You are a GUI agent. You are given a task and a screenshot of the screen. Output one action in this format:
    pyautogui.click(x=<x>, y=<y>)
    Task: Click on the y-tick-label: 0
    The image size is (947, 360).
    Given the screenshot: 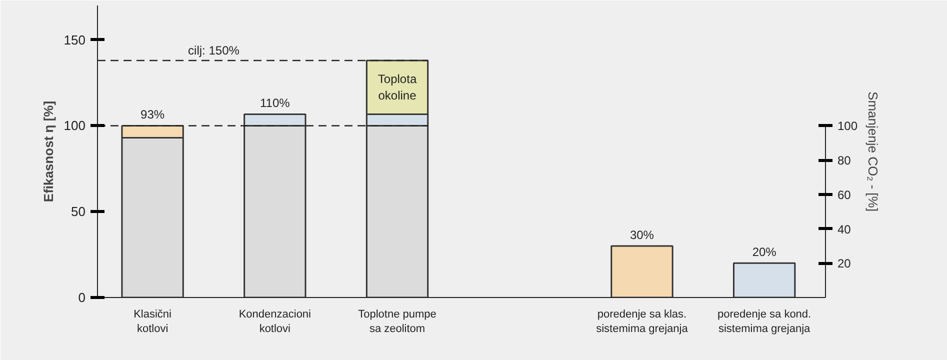 What is the action you would take?
    pyautogui.click(x=82, y=297)
    